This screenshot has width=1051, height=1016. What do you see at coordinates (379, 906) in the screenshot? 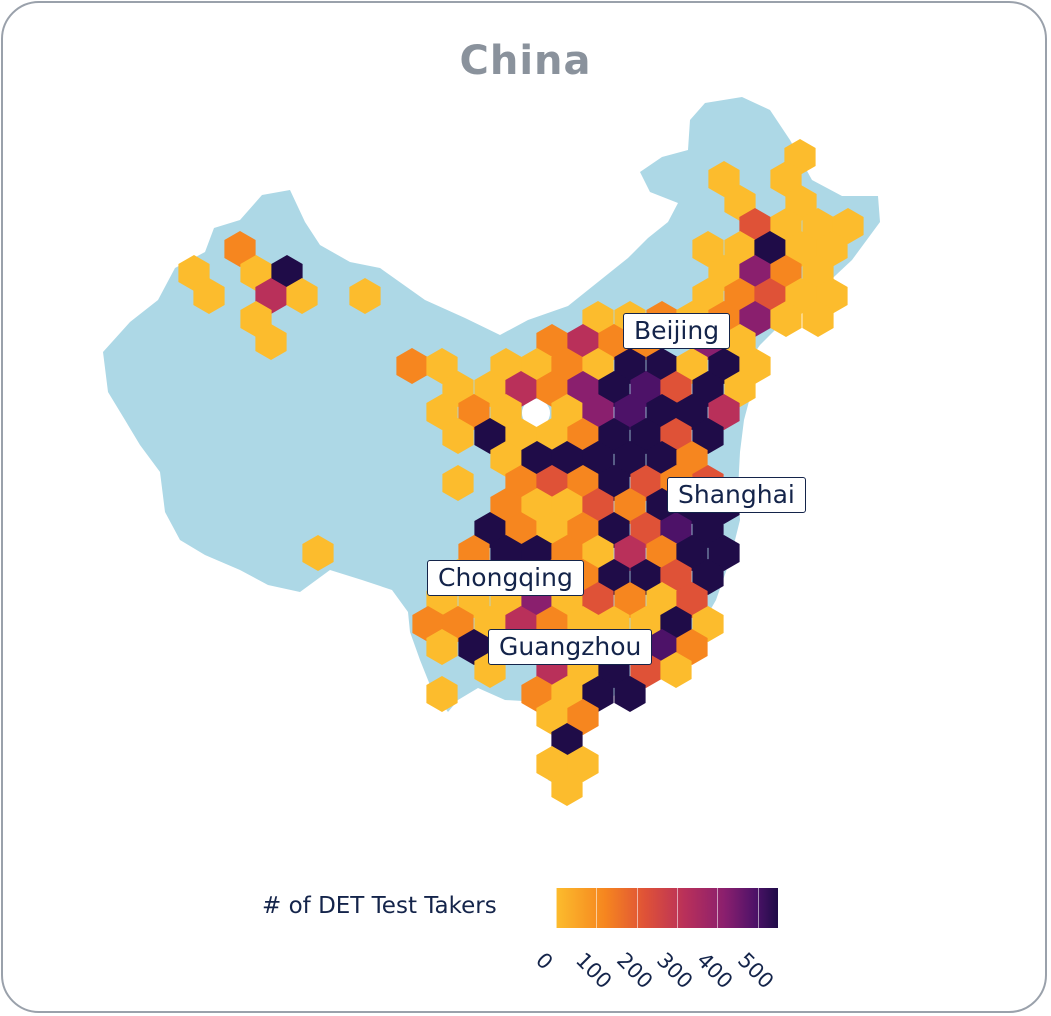
I see `legend-title: # of DET Test Takers` at bounding box center [379, 906].